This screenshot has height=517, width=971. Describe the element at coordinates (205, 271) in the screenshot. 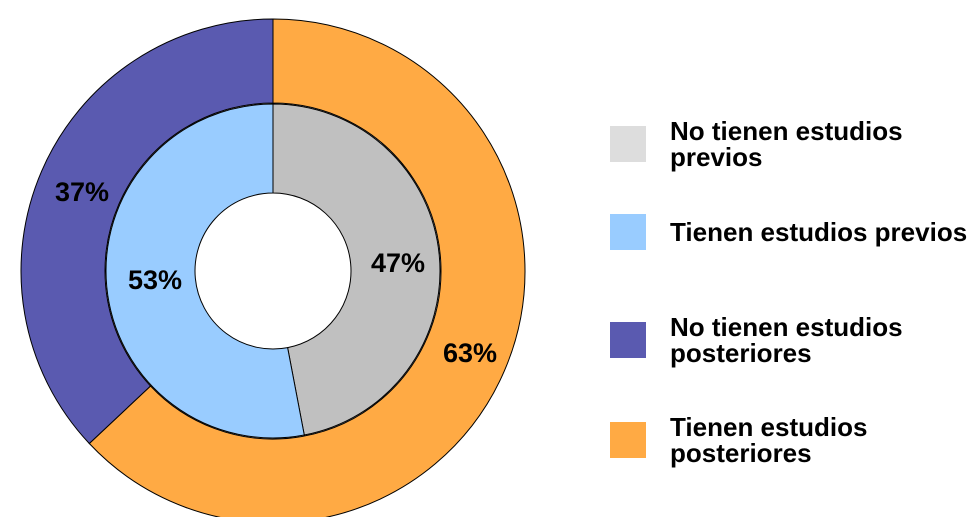

I see `slice-tienen-estudios-previos` at that location.